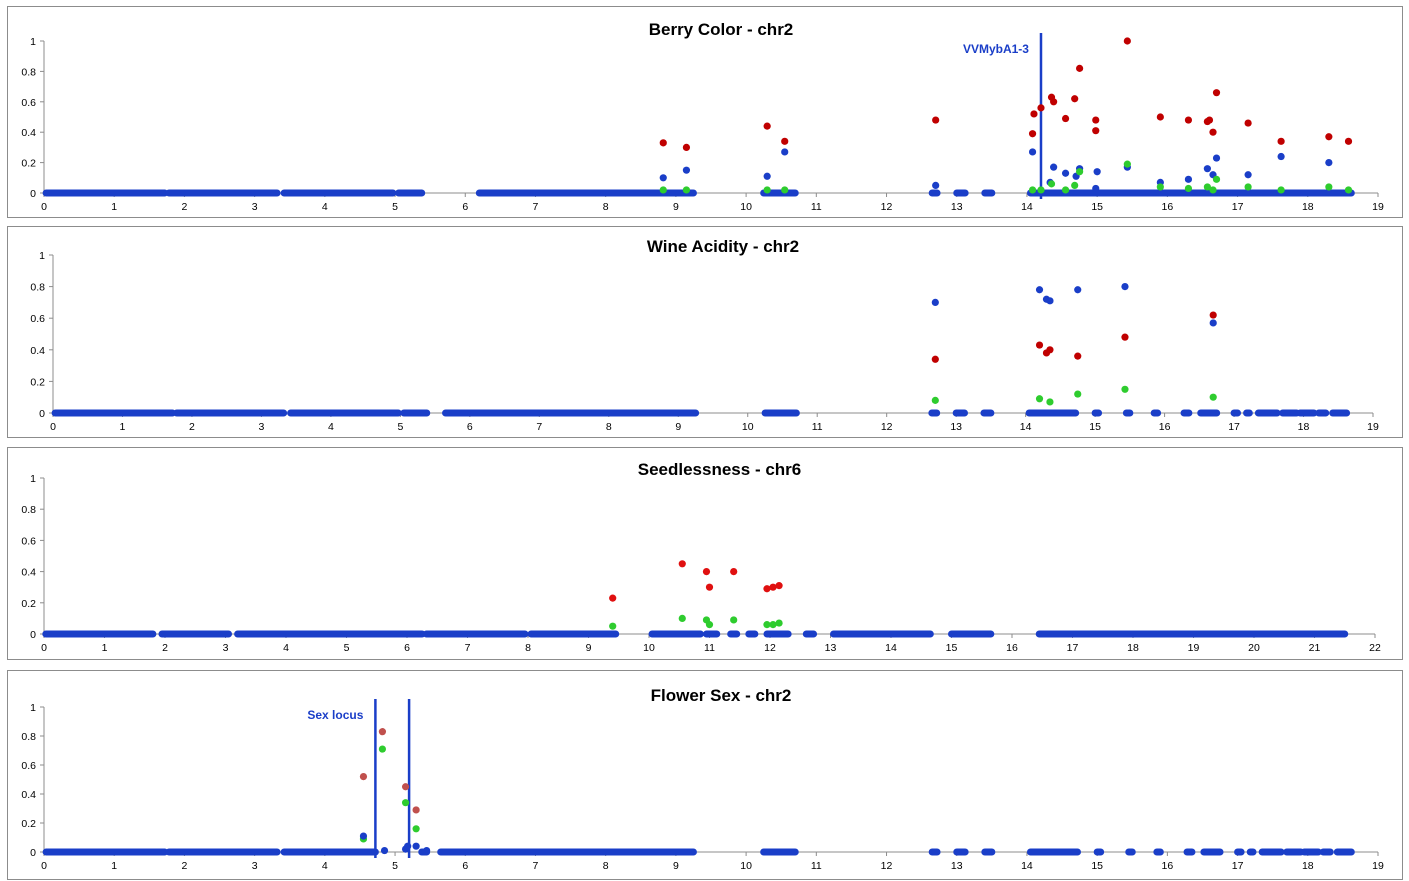 The image size is (1409, 881). Describe the element at coordinates (28, 72) in the screenshot. I see `y-tick-label: 0.8` at that location.